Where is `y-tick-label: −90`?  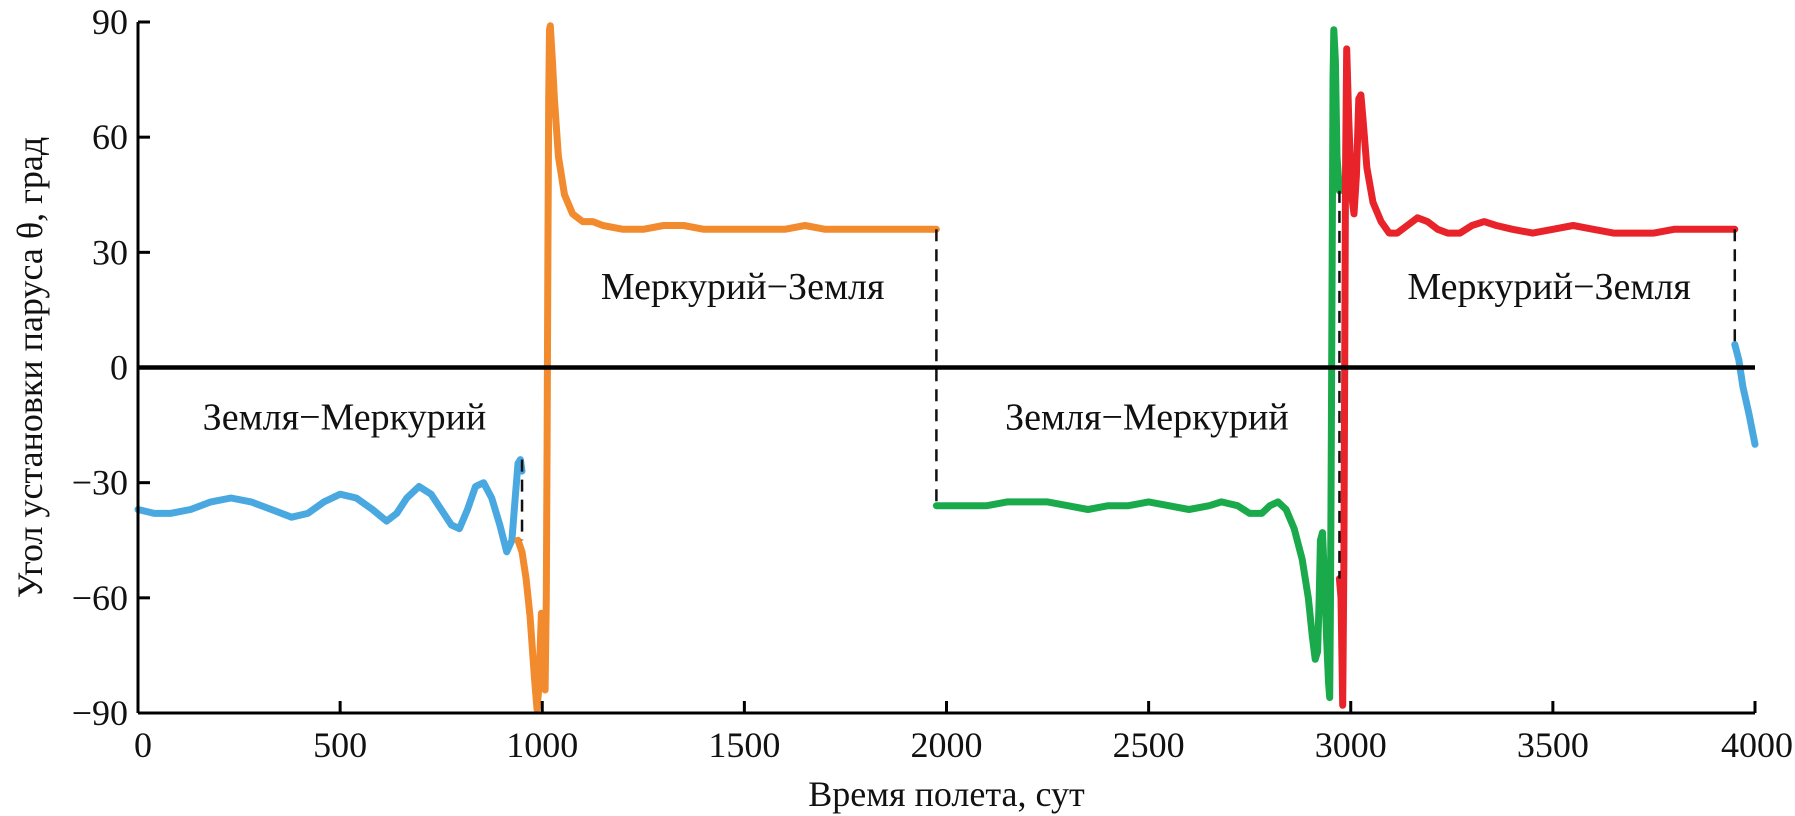 y-tick-label: −90 is located at coordinates (100, 713).